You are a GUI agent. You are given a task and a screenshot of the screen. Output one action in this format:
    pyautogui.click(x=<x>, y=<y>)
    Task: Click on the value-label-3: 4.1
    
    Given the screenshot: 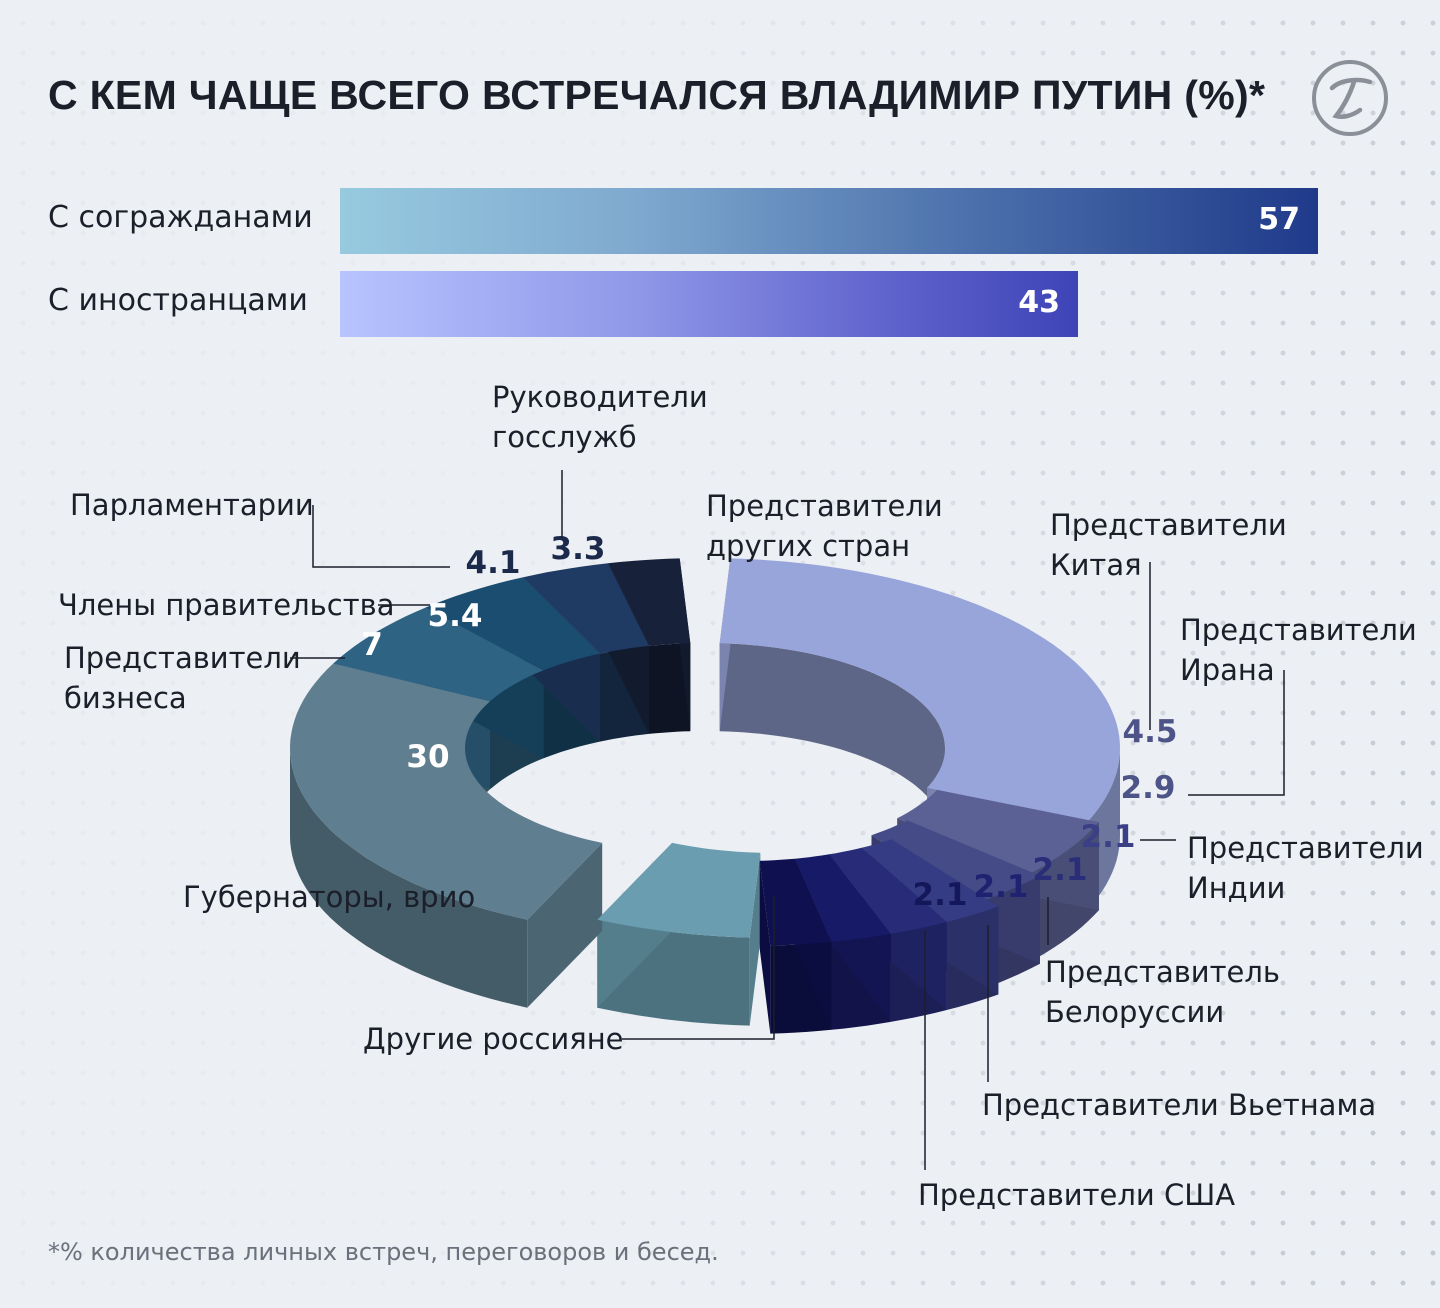 What is the action you would take?
    pyautogui.click(x=493, y=563)
    